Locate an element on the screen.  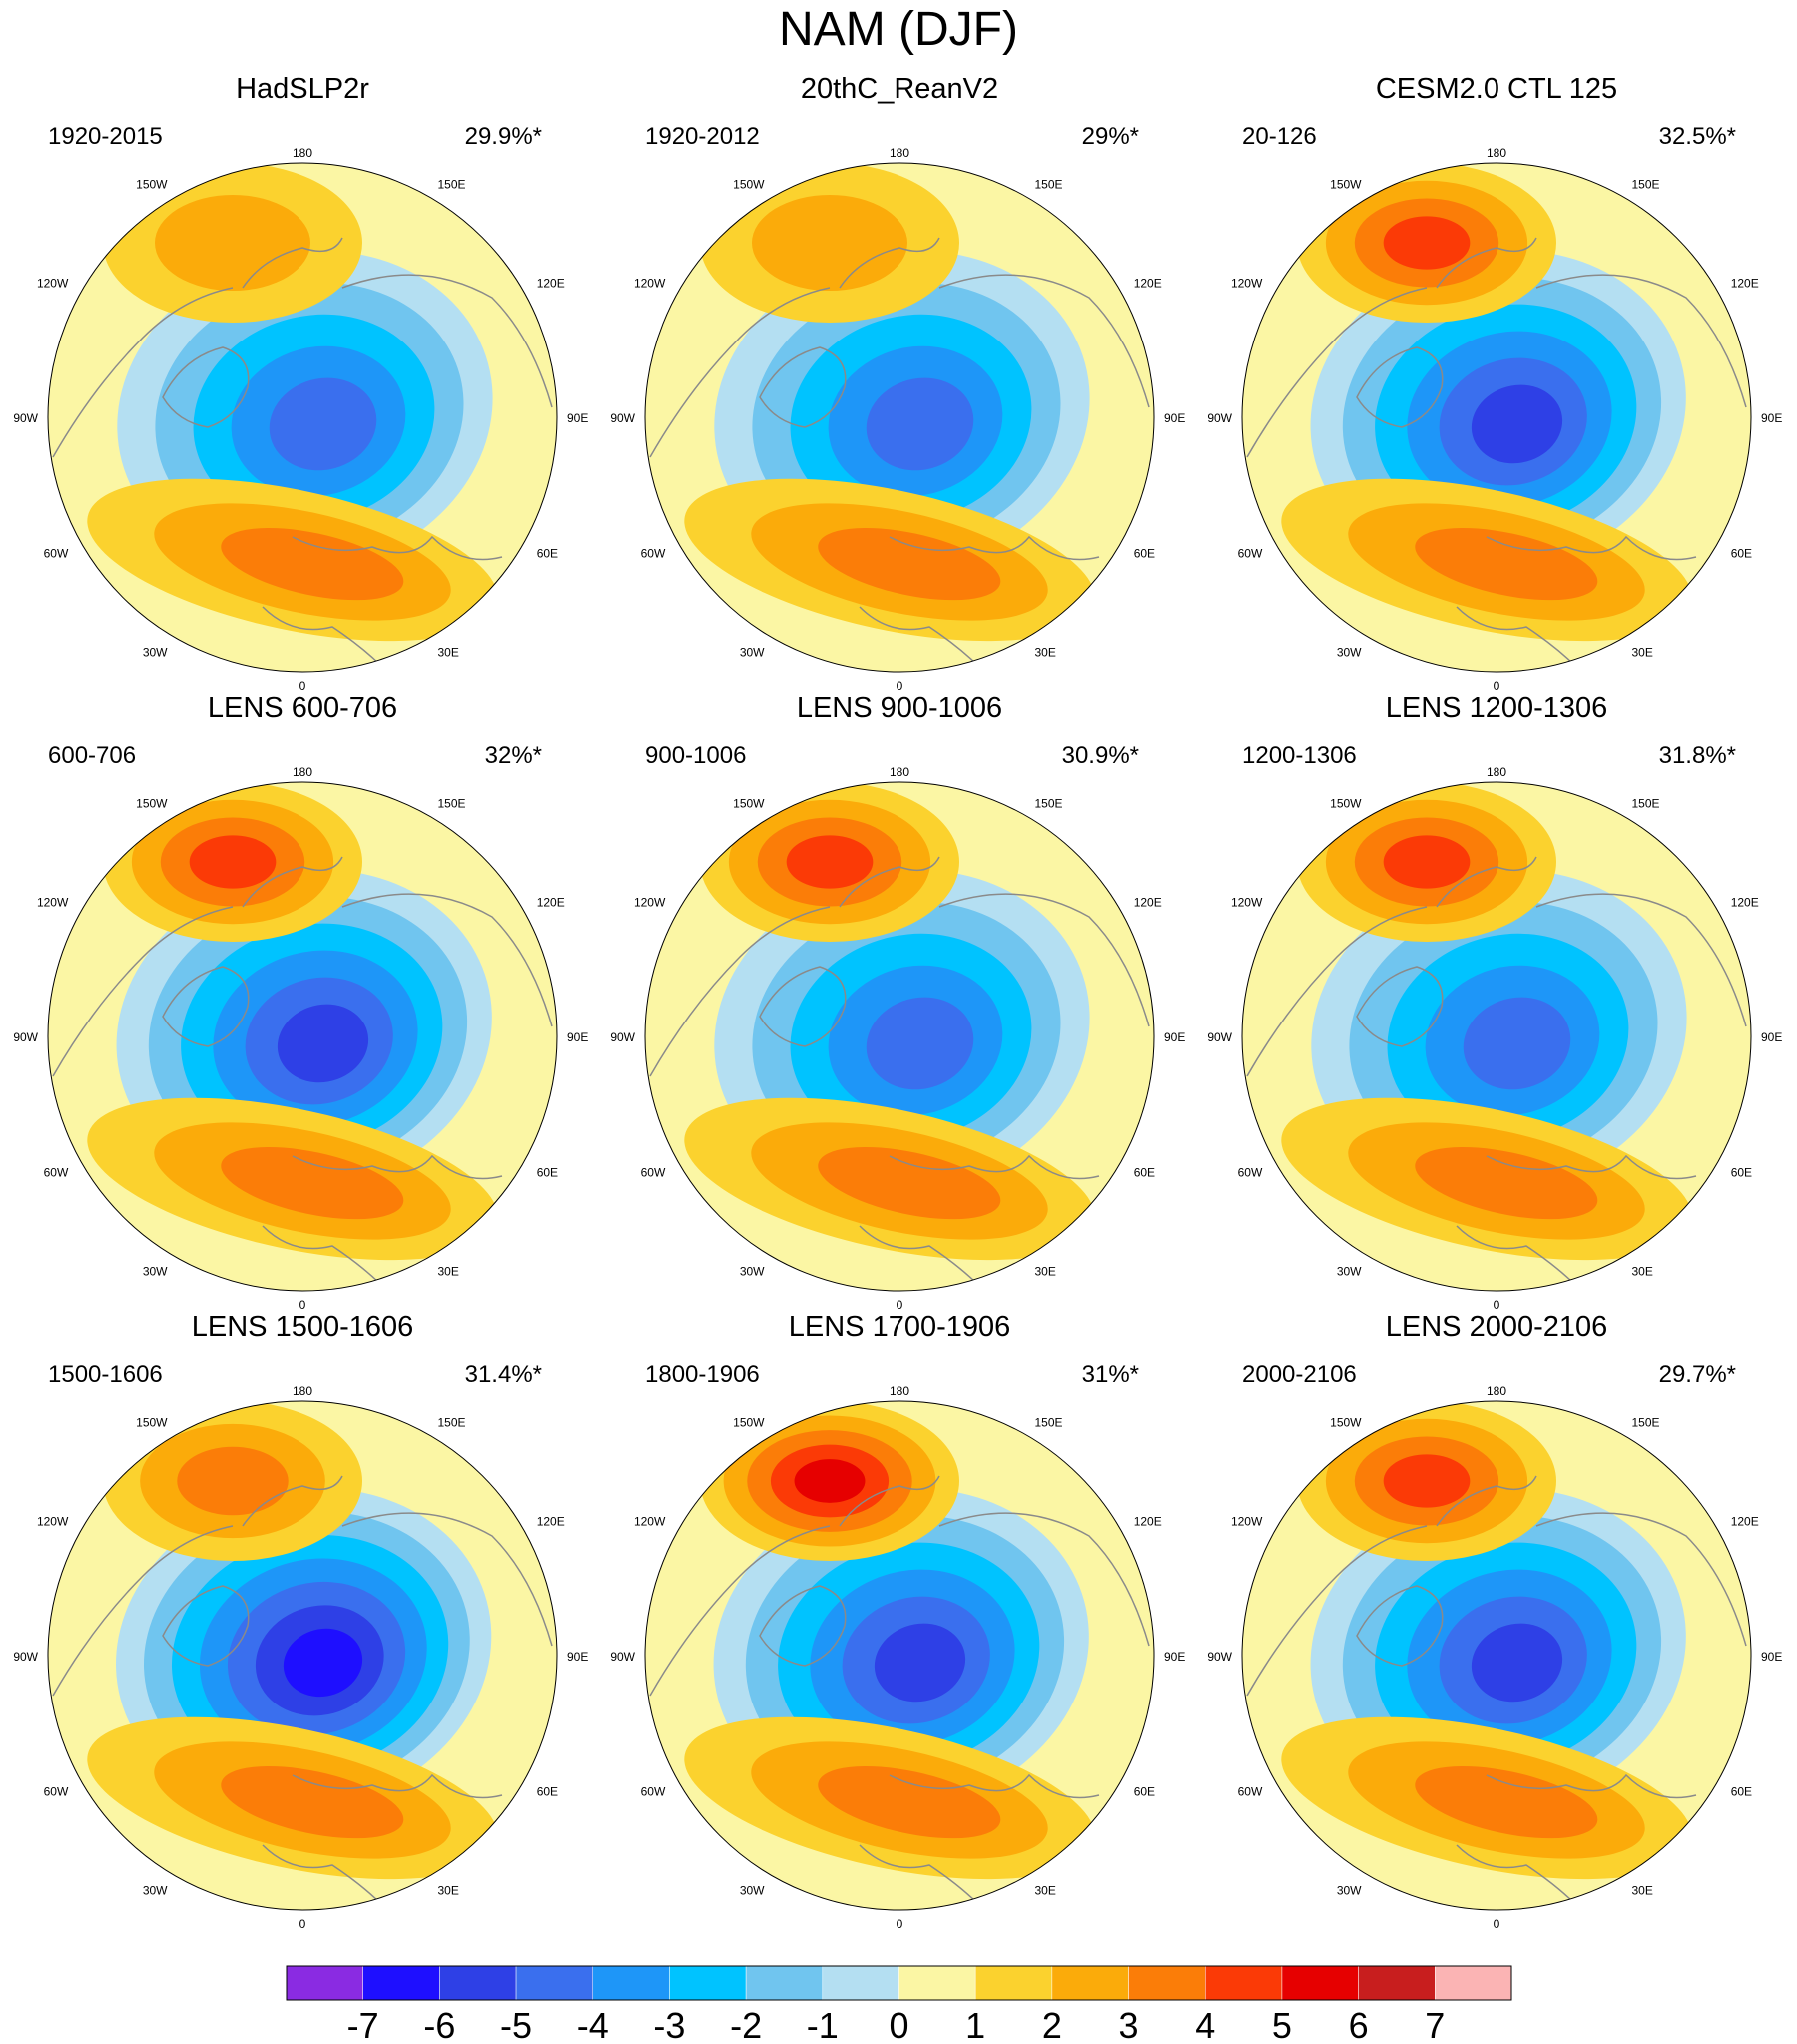
panel-period: 1920-2012 is located at coordinates (702, 136).